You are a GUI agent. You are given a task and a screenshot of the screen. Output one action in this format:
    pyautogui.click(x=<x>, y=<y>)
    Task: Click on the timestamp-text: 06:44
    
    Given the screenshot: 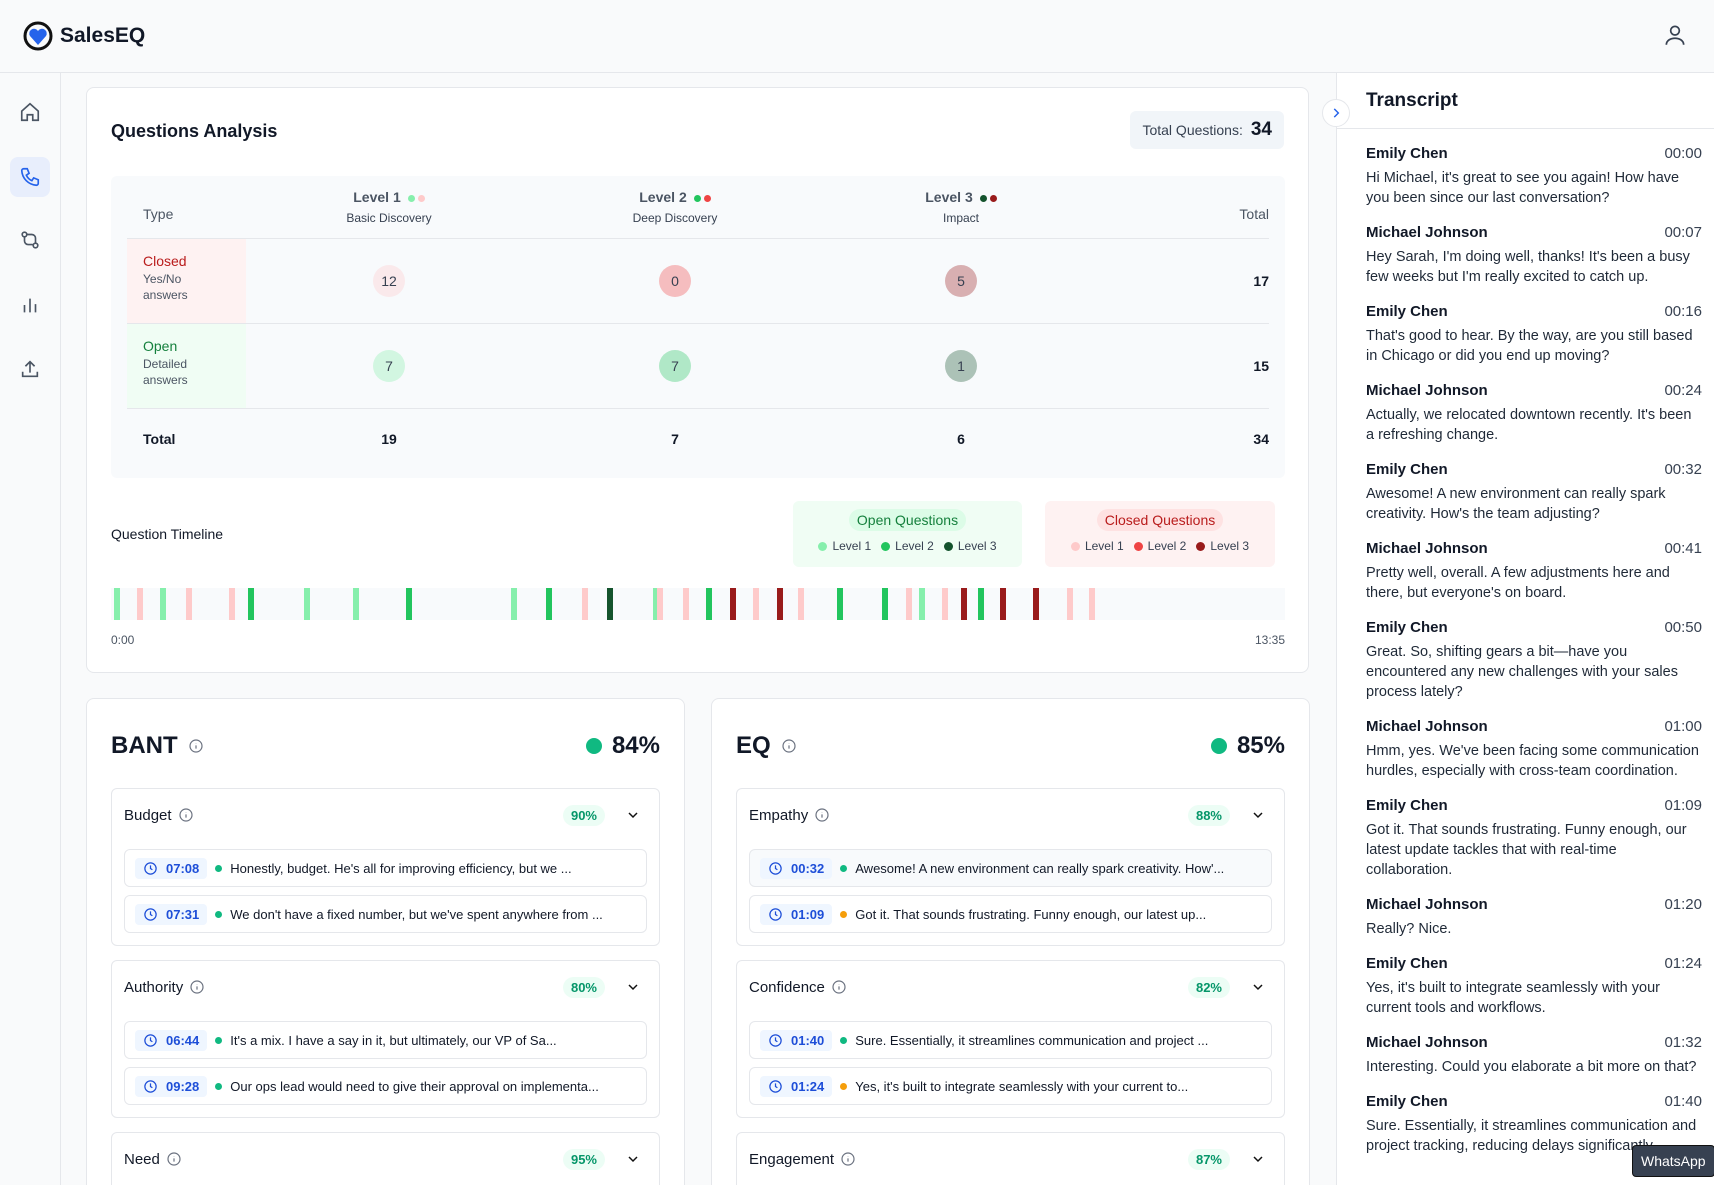 What is the action you would take?
    pyautogui.click(x=183, y=1040)
    